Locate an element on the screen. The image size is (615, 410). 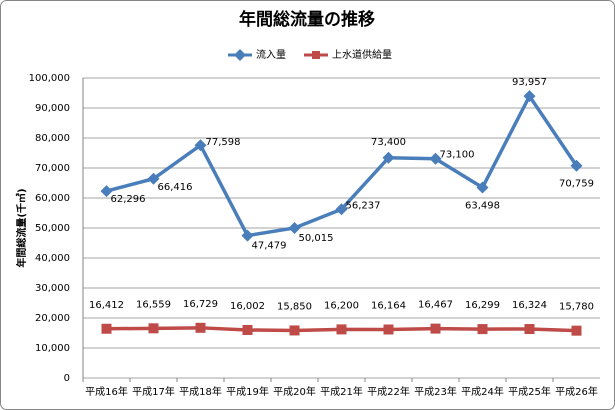
data-label: 16,002 is located at coordinates (247, 306).